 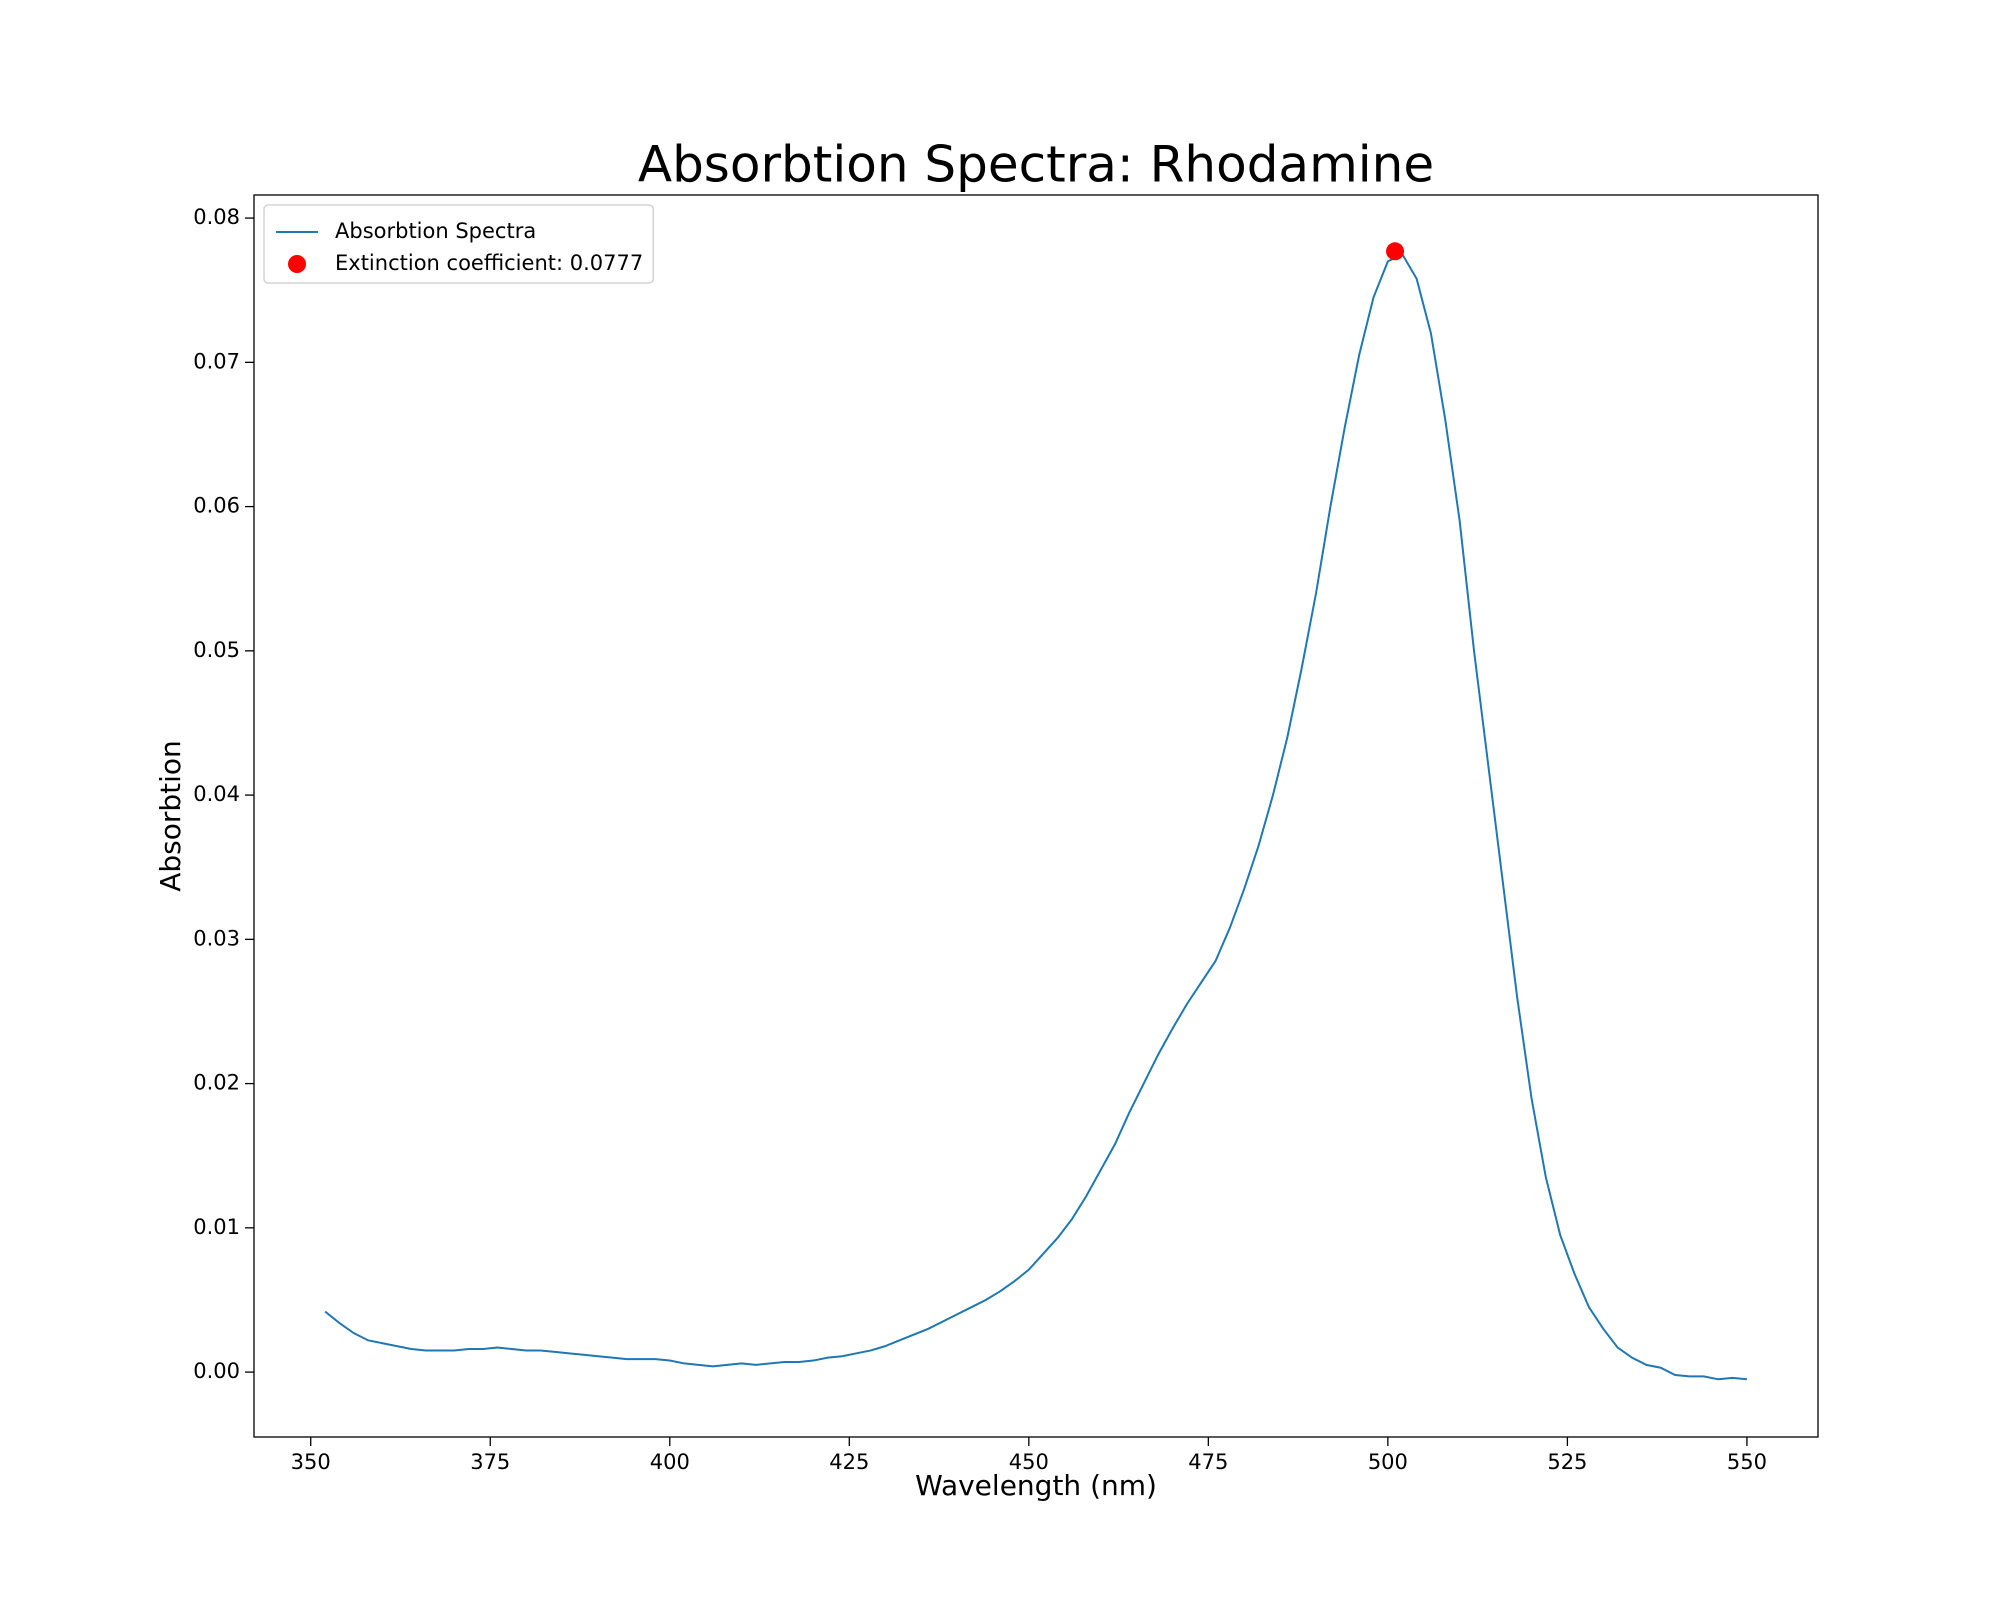 I want to click on x-tick-label: 450, so click(x=1029, y=1462).